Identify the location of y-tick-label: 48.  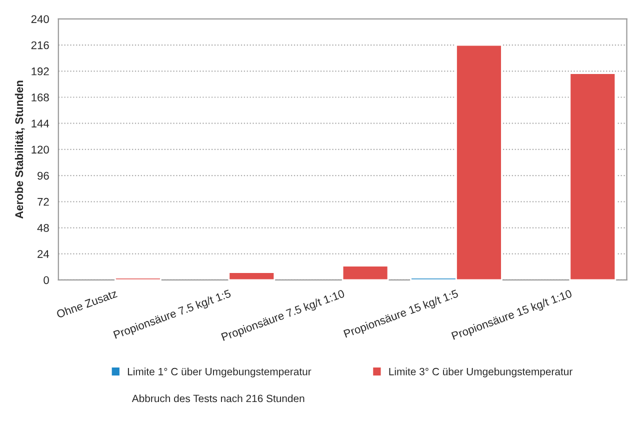
(43, 228).